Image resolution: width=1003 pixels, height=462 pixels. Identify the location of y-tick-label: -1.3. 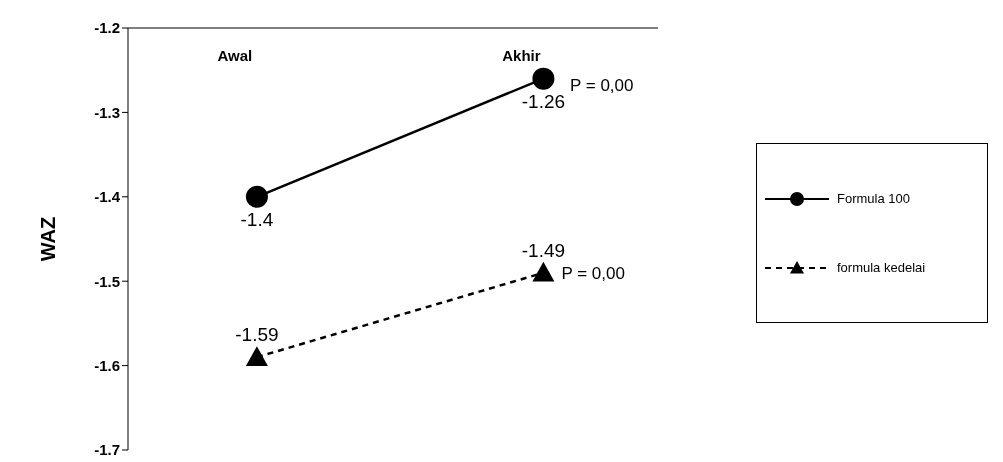
(107, 112).